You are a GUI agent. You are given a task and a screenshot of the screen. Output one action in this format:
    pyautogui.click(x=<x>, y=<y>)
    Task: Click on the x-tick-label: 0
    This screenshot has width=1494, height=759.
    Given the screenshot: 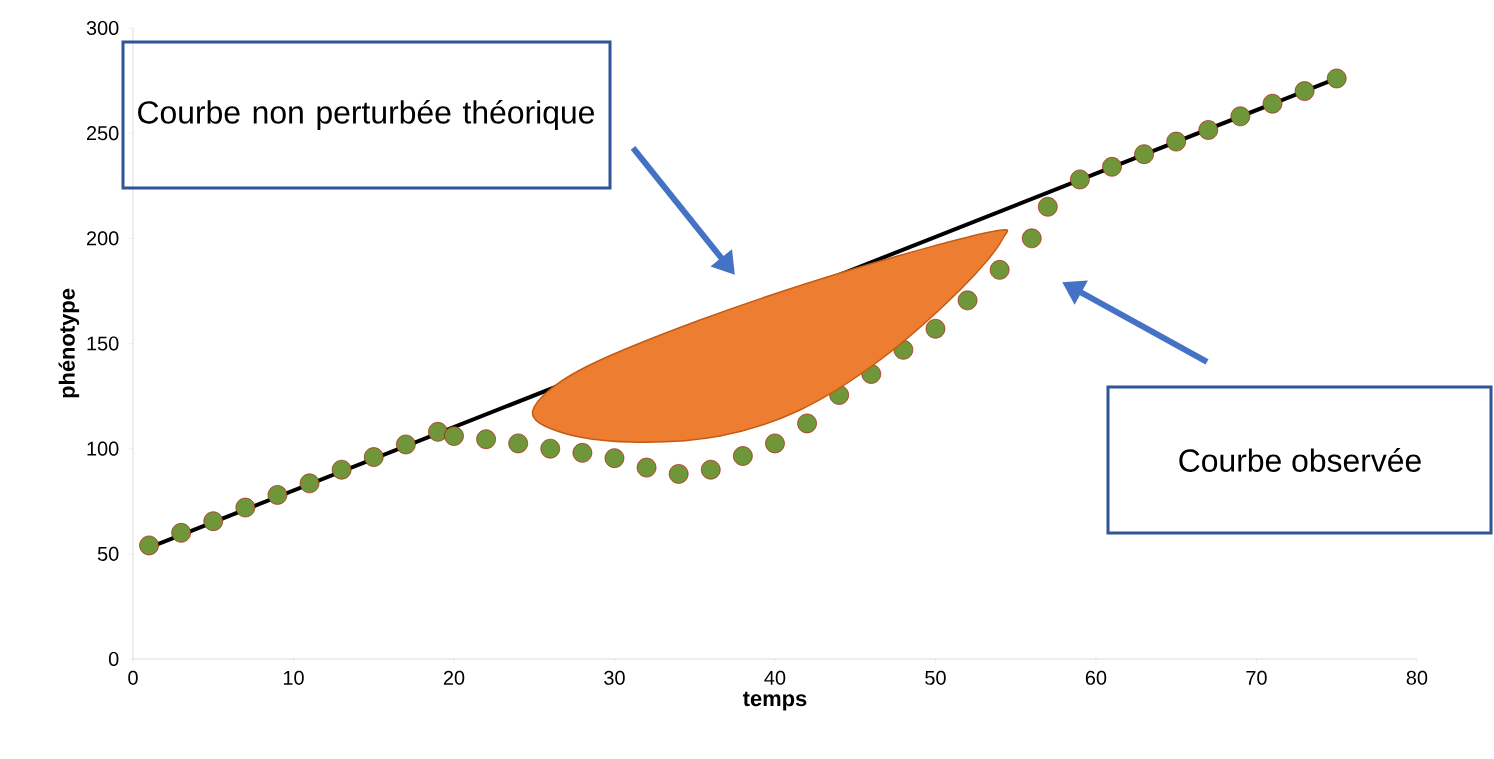 What is the action you would take?
    pyautogui.click(x=133, y=677)
    